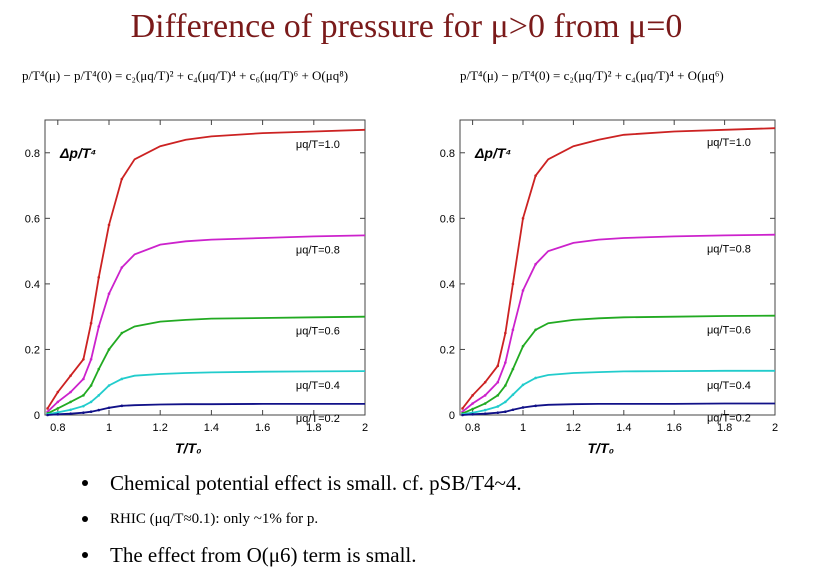 The width and height of the screenshot is (813, 576). I want to click on y-tick-label: 0.6, so click(447, 219).